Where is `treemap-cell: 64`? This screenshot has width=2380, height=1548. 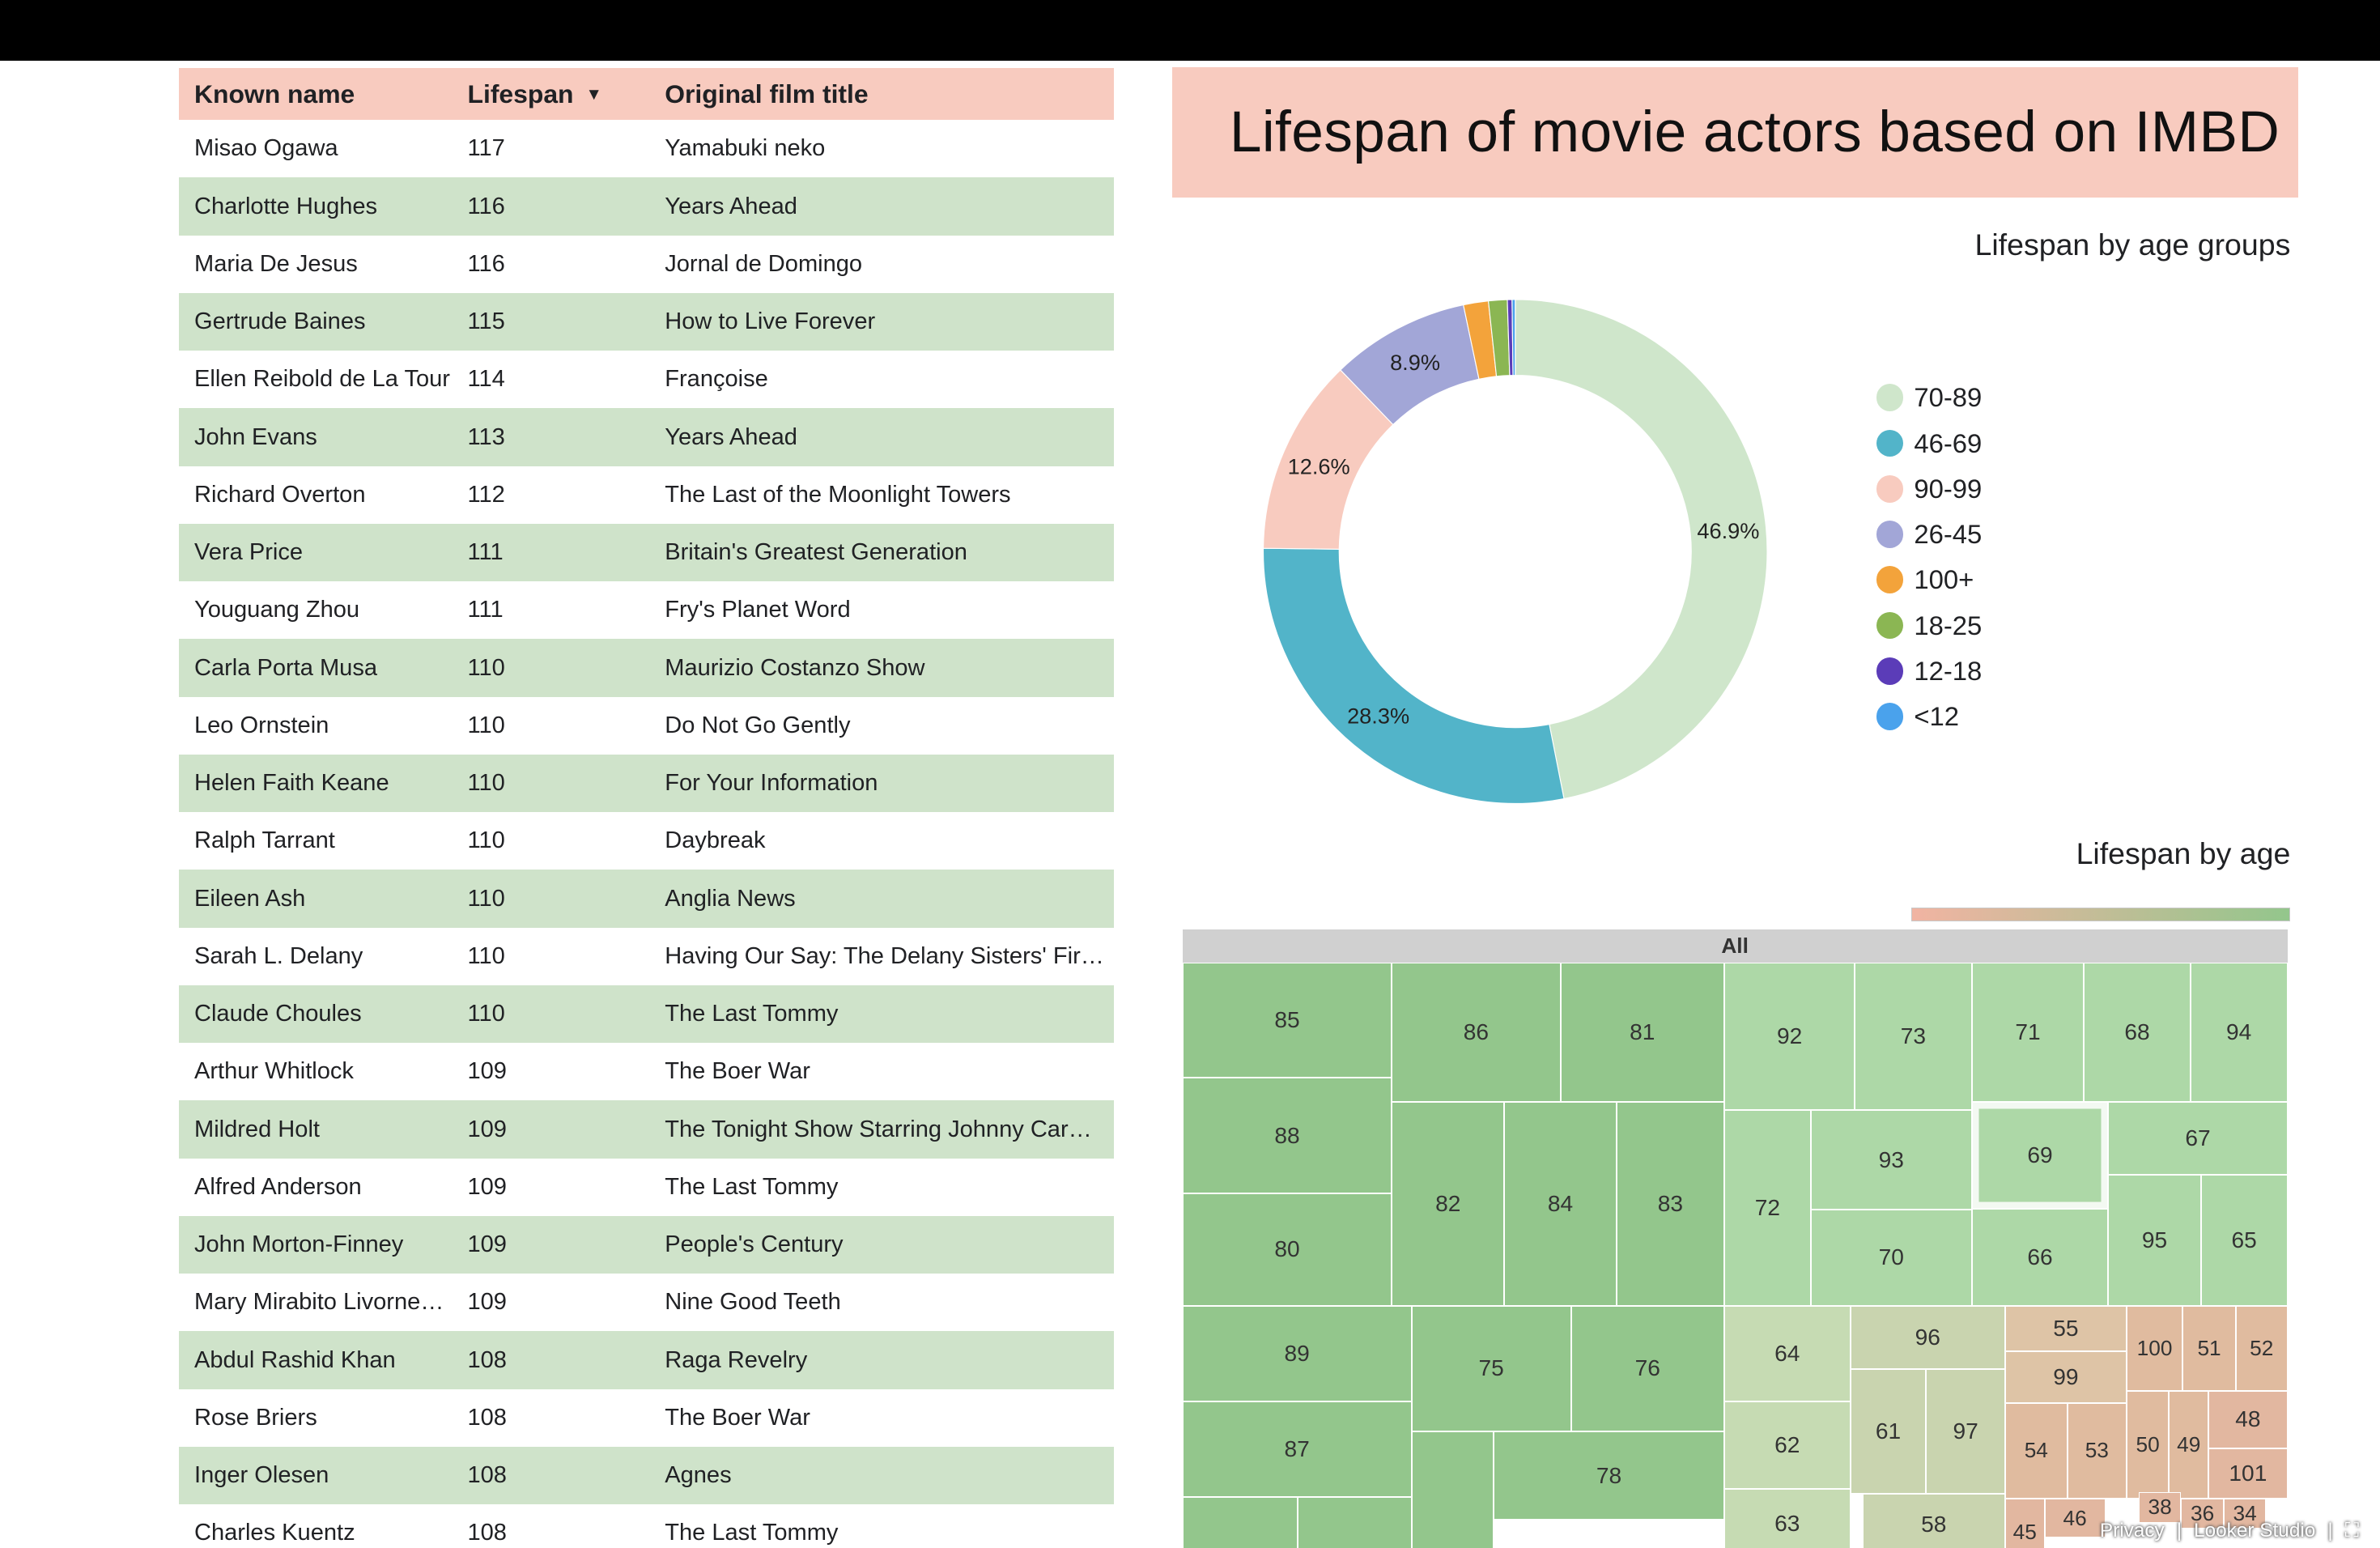 treemap-cell: 64 is located at coordinates (1787, 1353).